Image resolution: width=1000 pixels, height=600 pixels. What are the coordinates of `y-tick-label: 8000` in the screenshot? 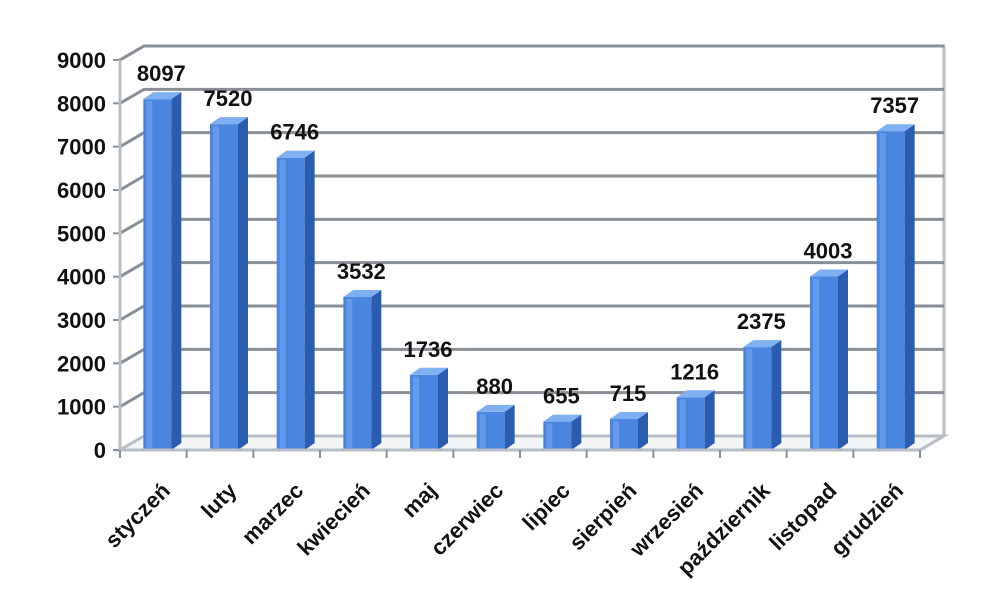 It's located at (81, 103).